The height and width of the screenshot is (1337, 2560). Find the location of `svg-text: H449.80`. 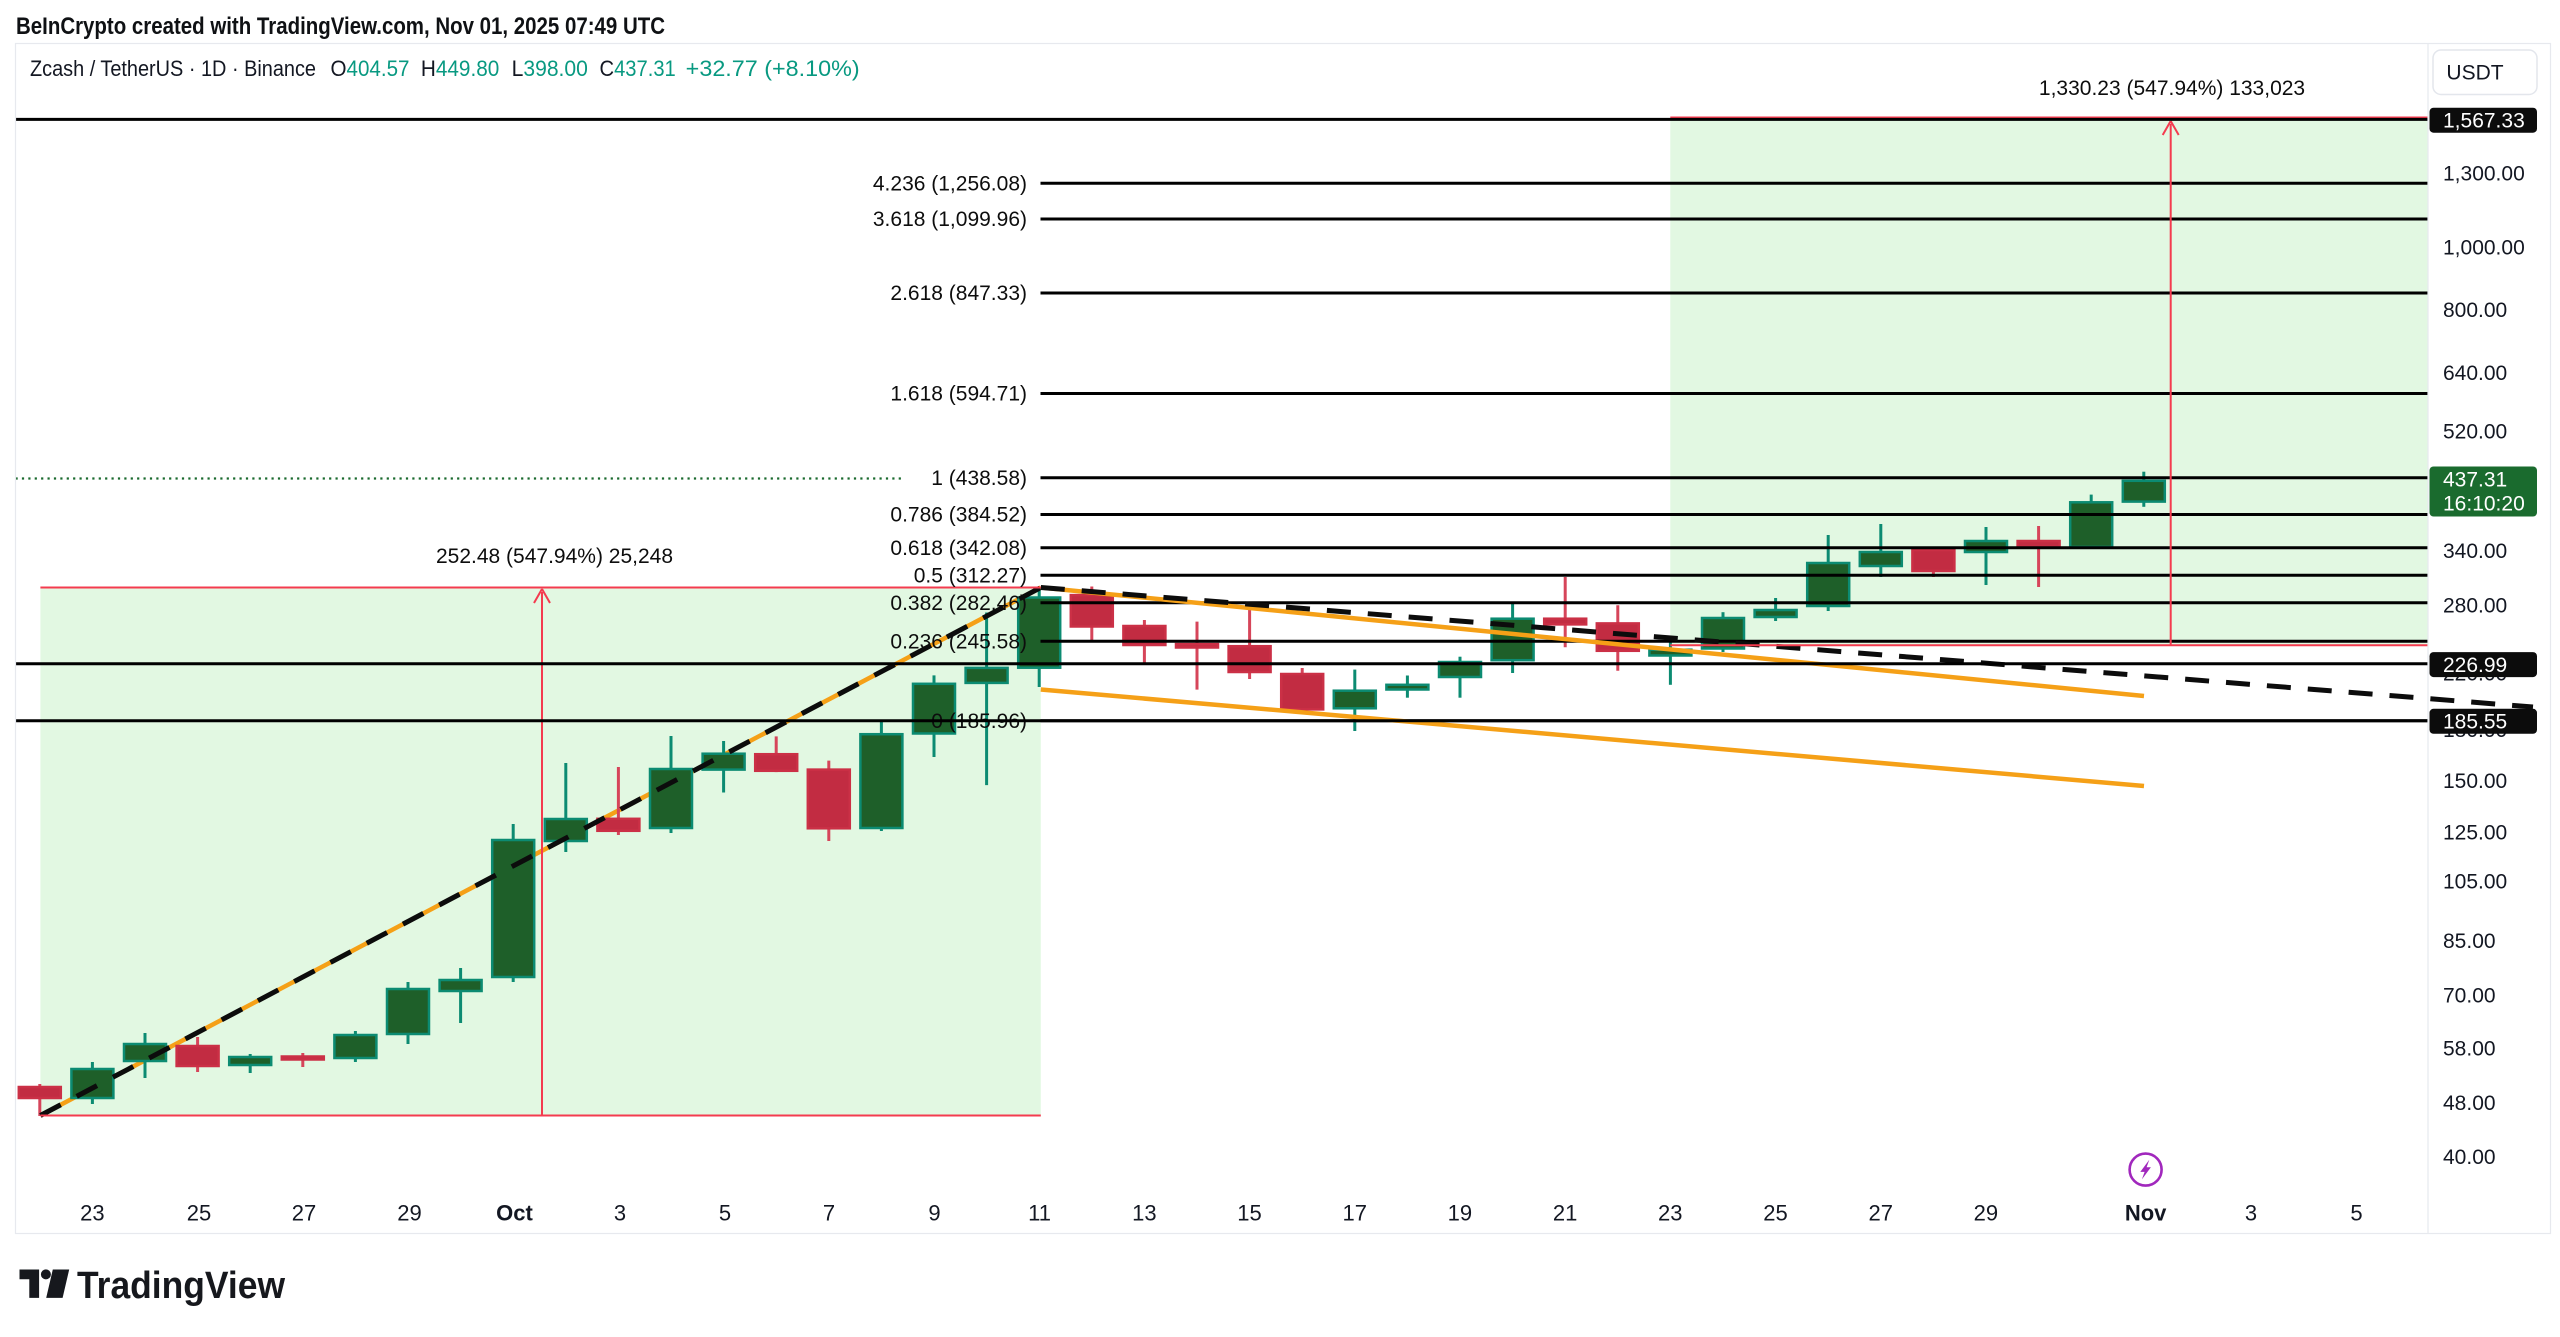

svg-text: H449.80 is located at coordinates (460, 68).